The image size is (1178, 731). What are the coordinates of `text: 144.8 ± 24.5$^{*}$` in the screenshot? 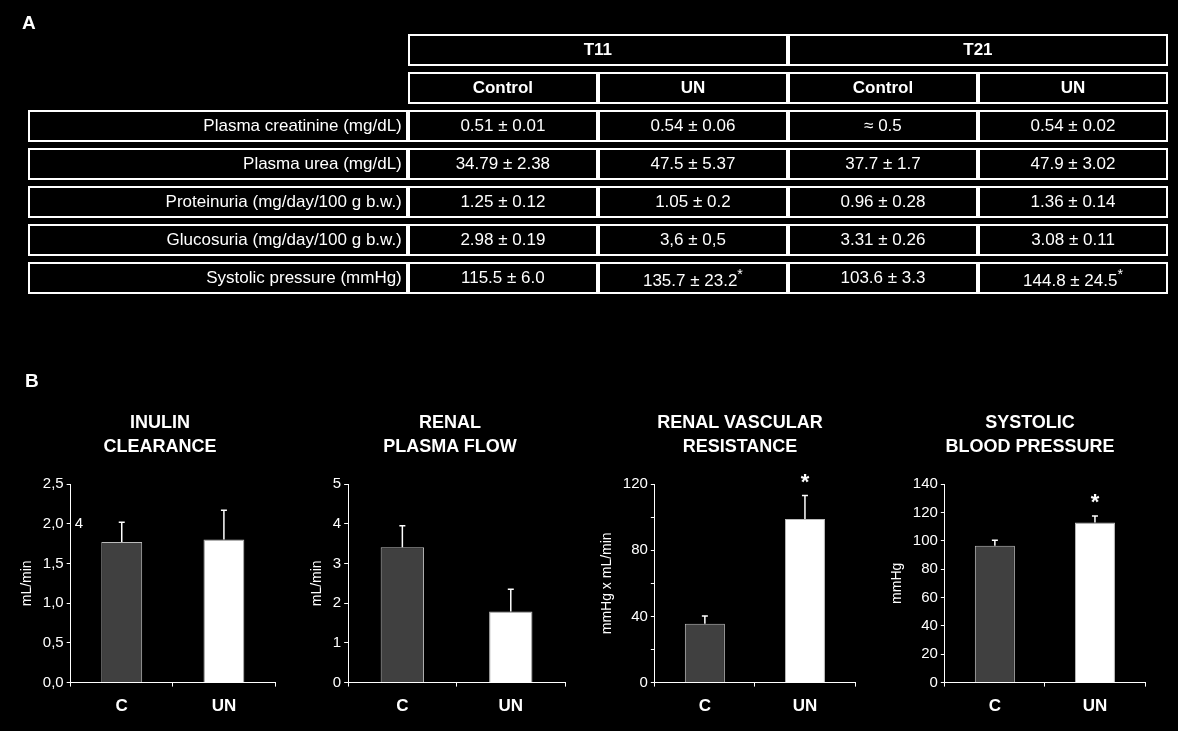 It's located at (1073, 277).